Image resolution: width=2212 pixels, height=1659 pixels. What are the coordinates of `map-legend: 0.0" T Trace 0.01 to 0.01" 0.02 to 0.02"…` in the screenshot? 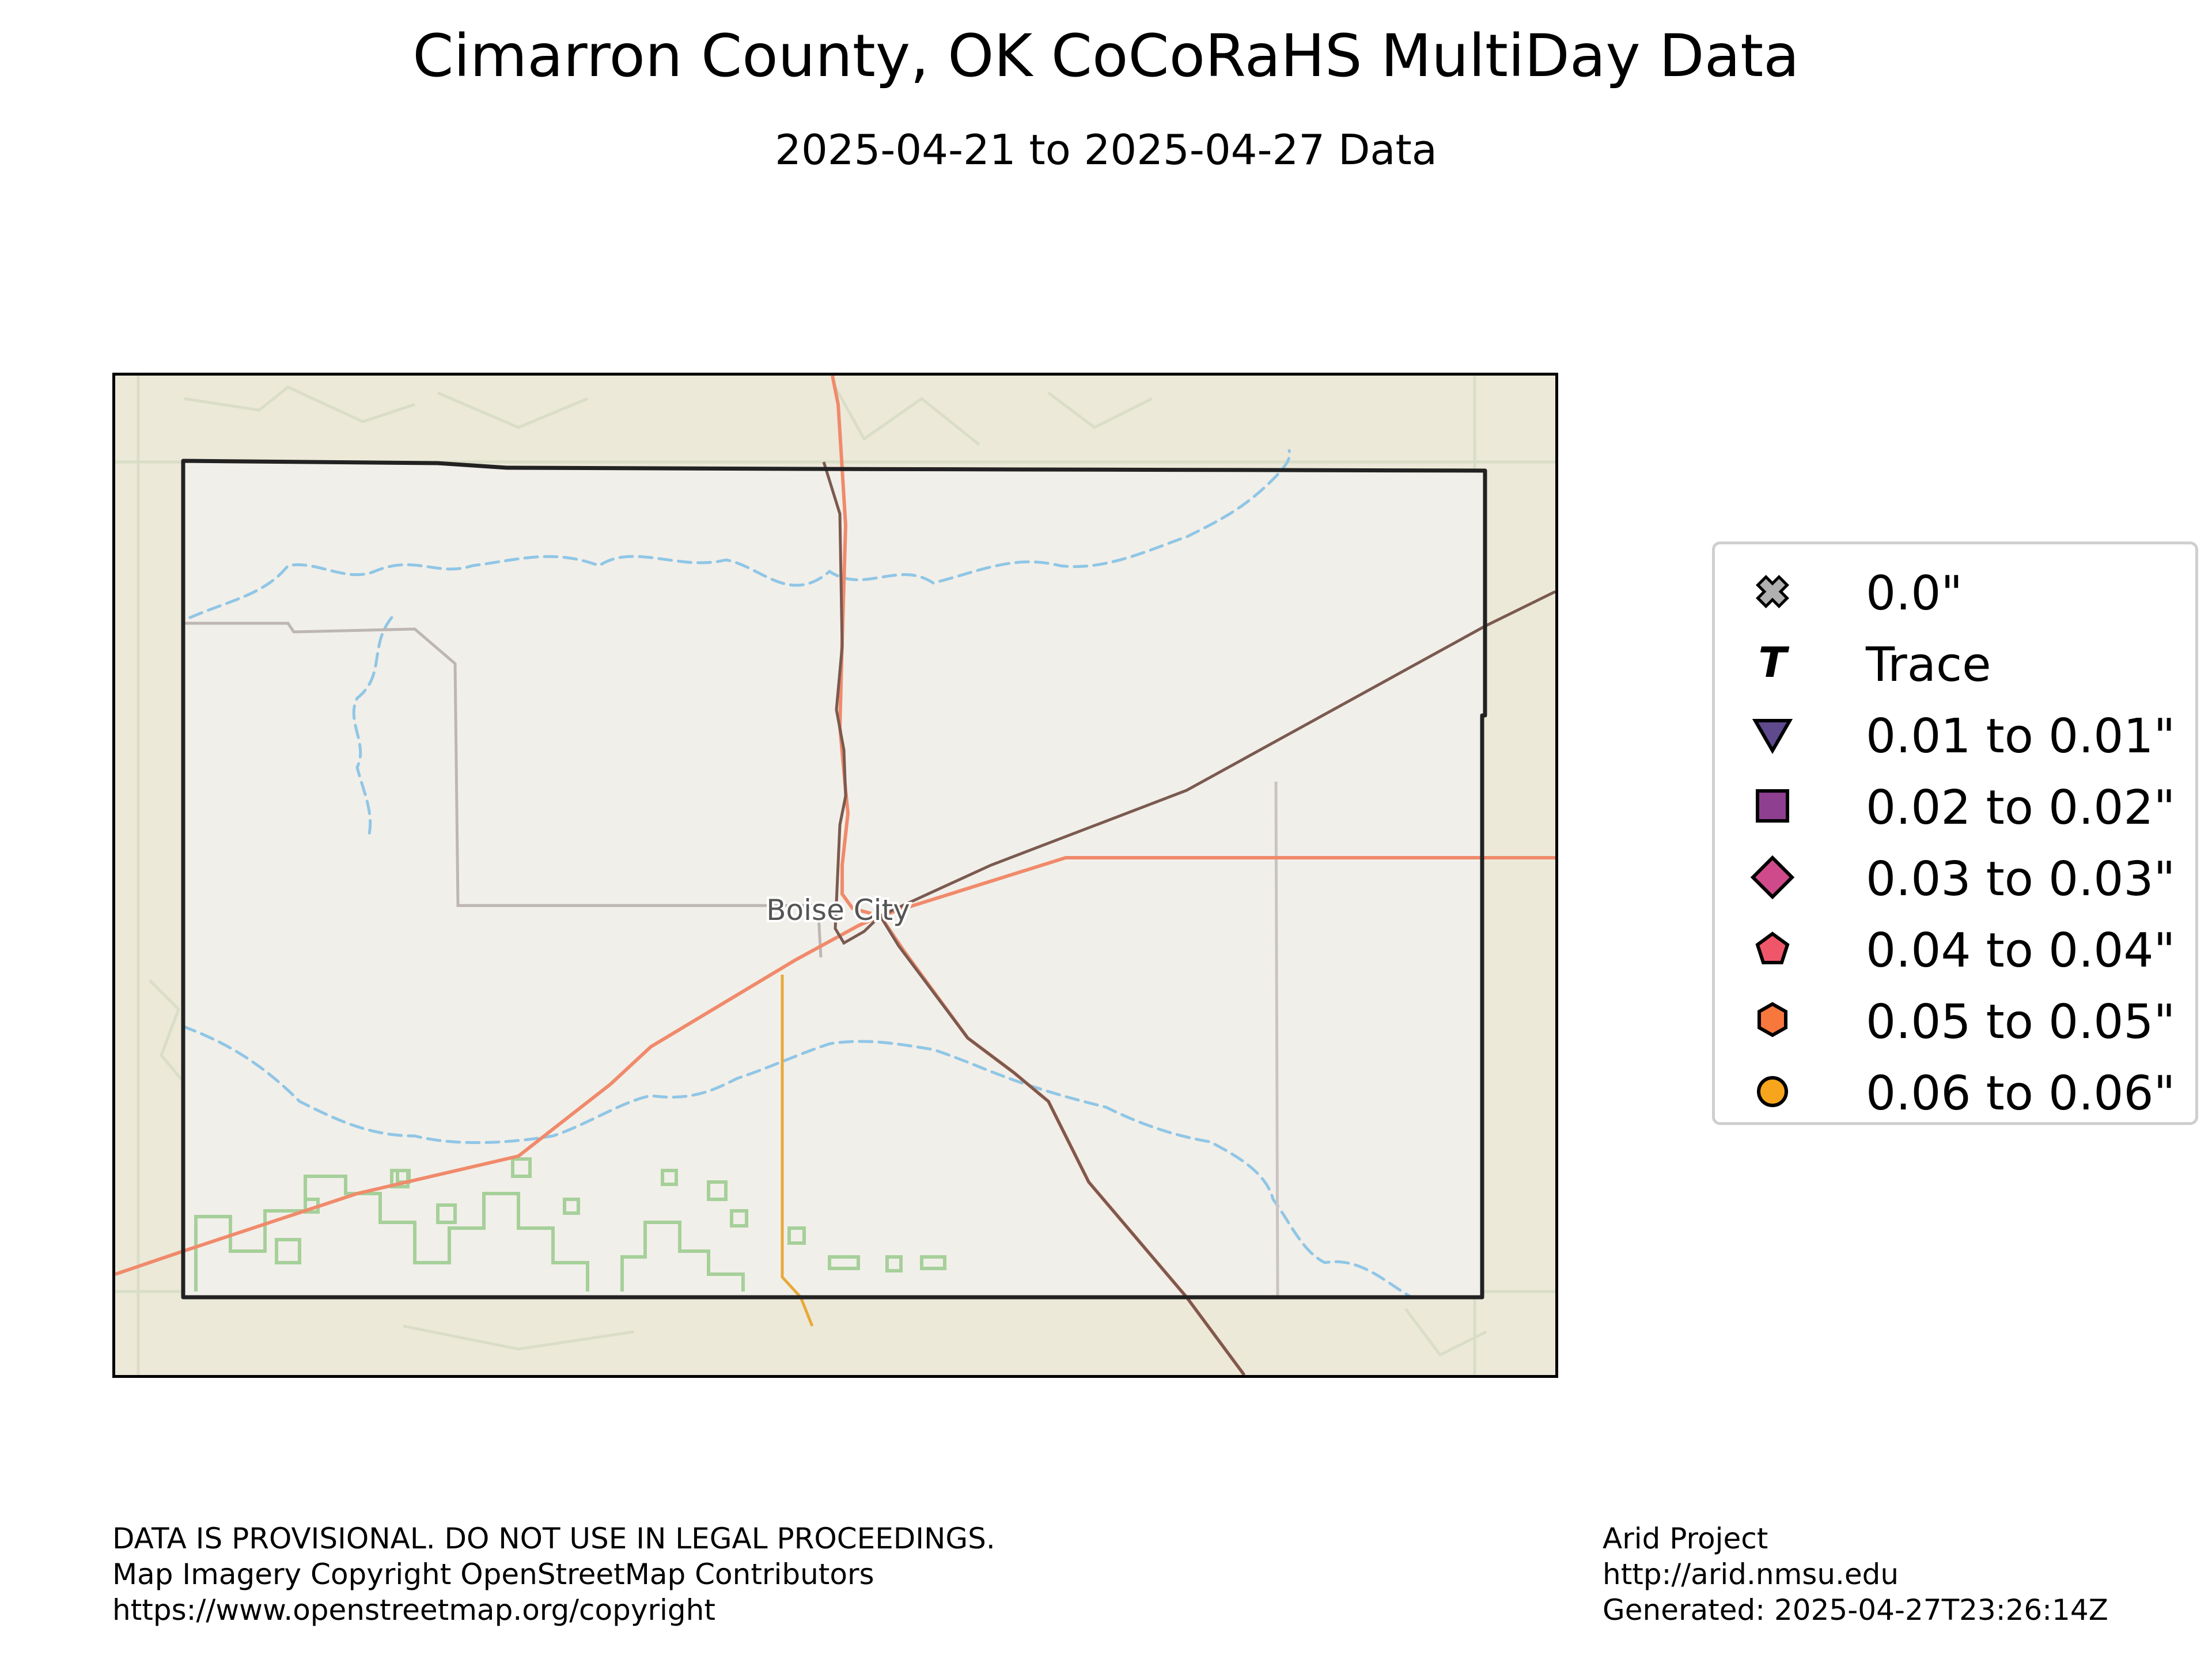 It's located at (1955, 833).